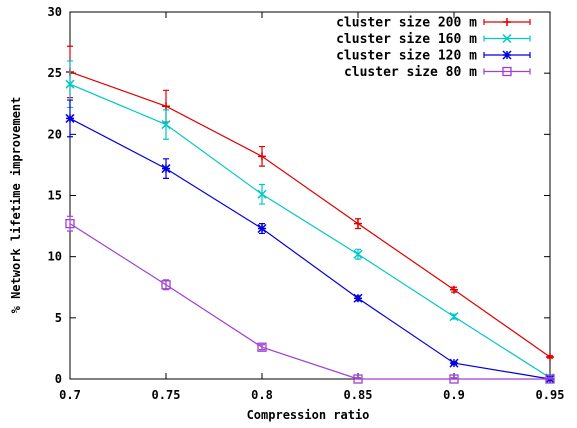 The width and height of the screenshot is (577, 428). Describe the element at coordinates (454, 395) in the screenshot. I see `x-tick-label: 0.9` at that location.